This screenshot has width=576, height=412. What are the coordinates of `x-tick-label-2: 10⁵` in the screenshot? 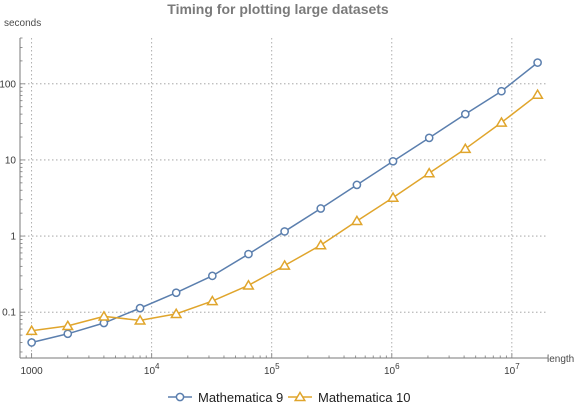 It's located at (272, 369).